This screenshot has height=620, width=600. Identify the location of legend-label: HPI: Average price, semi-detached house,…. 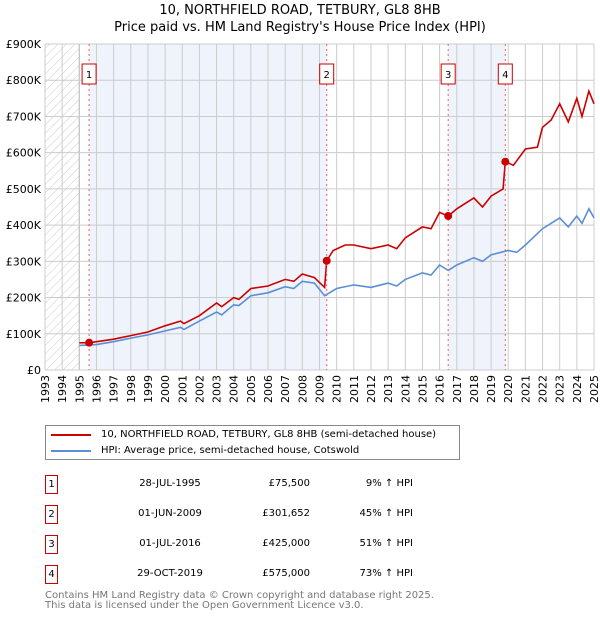
(230, 450).